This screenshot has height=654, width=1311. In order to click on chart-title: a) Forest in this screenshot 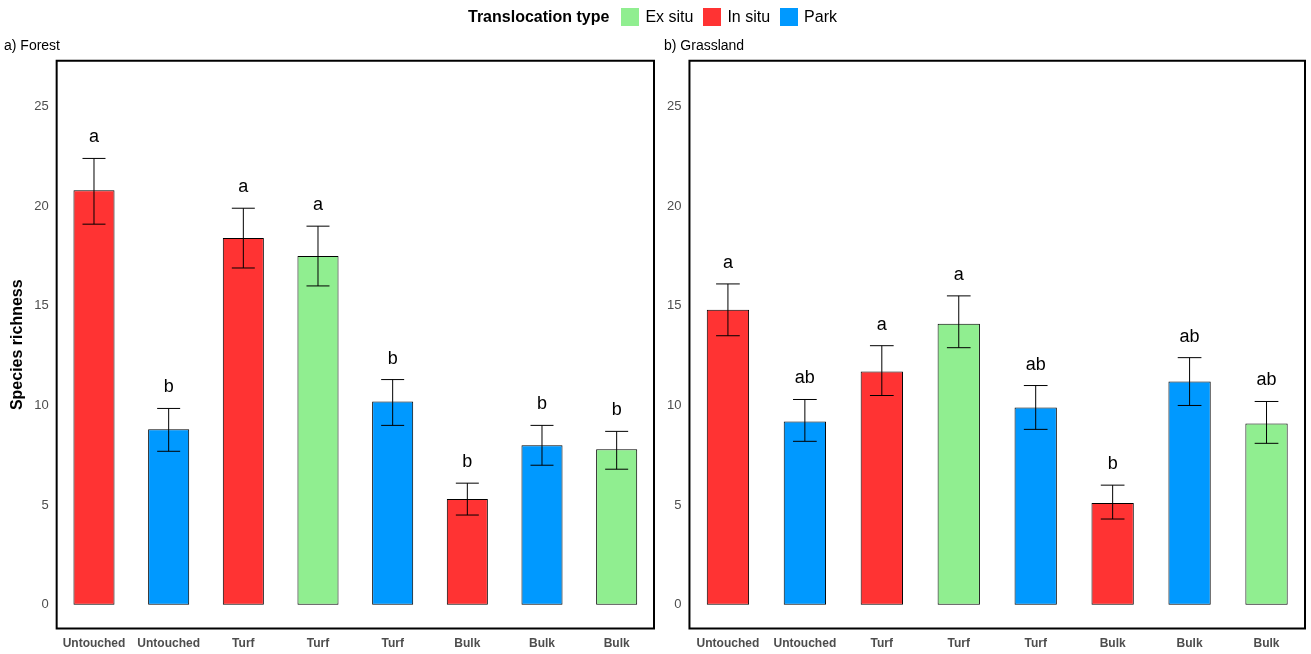, I will do `click(32, 45)`.